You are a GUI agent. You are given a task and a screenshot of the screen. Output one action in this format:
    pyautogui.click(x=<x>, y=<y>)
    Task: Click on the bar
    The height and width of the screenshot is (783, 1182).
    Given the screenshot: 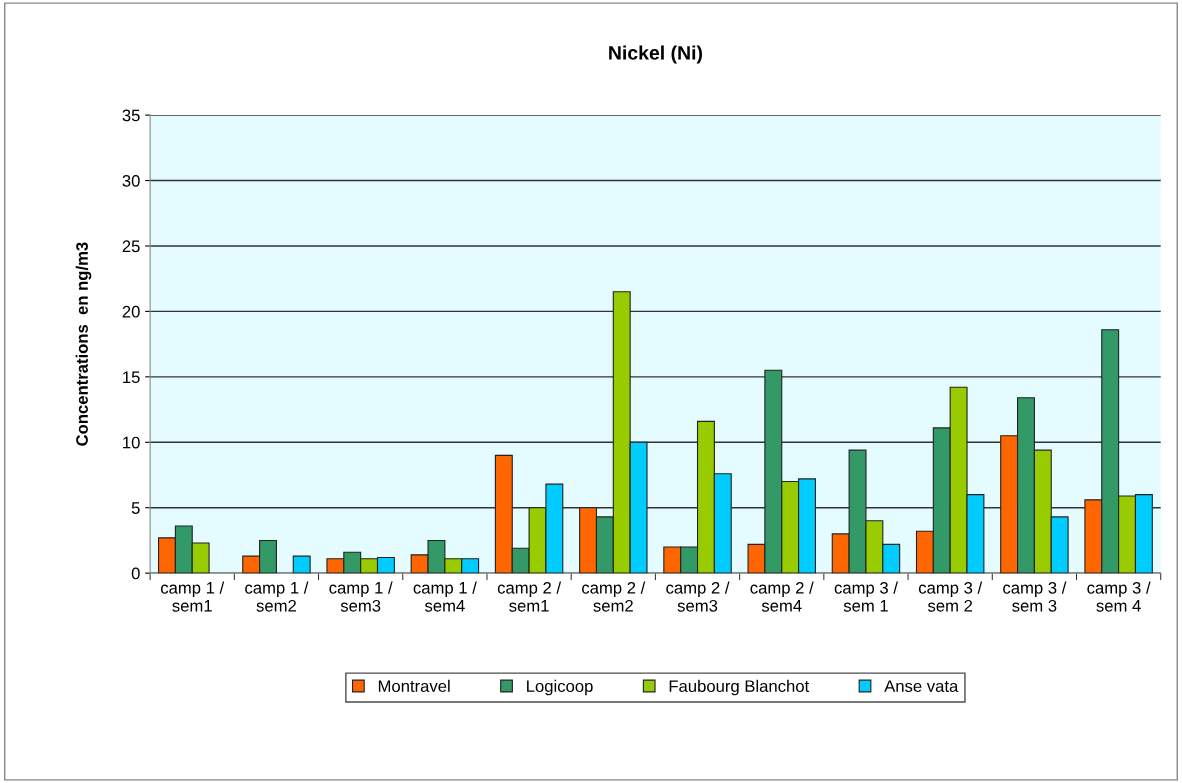 What is the action you would take?
    pyautogui.click(x=301, y=564)
    